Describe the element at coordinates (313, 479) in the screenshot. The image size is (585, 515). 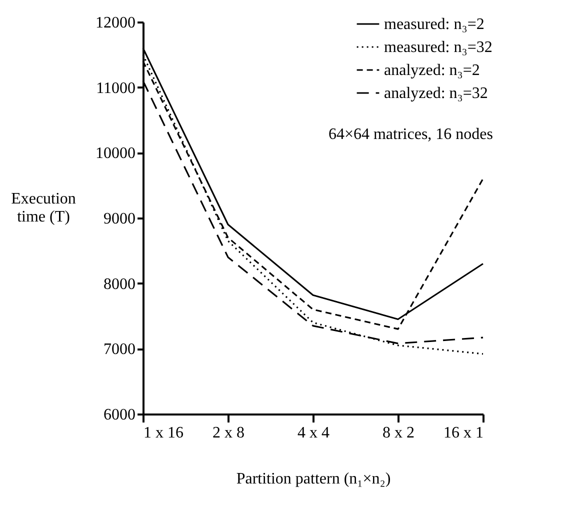
I see `x-axis-title: Partition pattern (n₁×n₂)` at that location.